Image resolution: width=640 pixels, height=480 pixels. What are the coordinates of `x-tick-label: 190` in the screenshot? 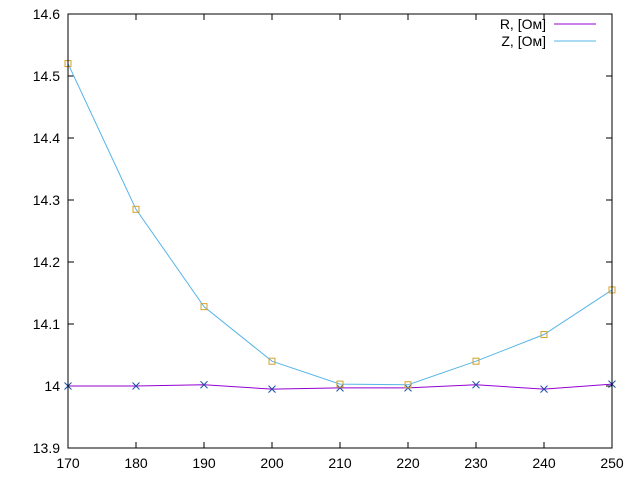 It's located at (204, 463).